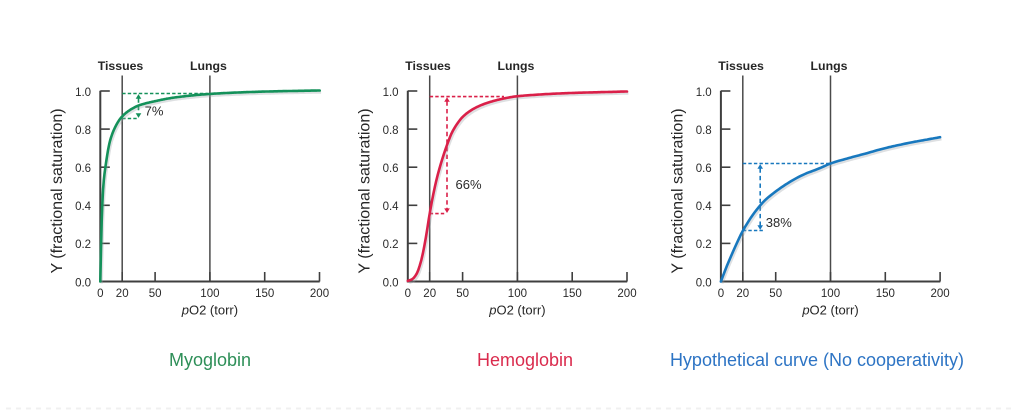 The width and height of the screenshot is (1014, 419). Describe the element at coordinates (210, 360) in the screenshot. I see `svg-text: Myoglobin` at that location.